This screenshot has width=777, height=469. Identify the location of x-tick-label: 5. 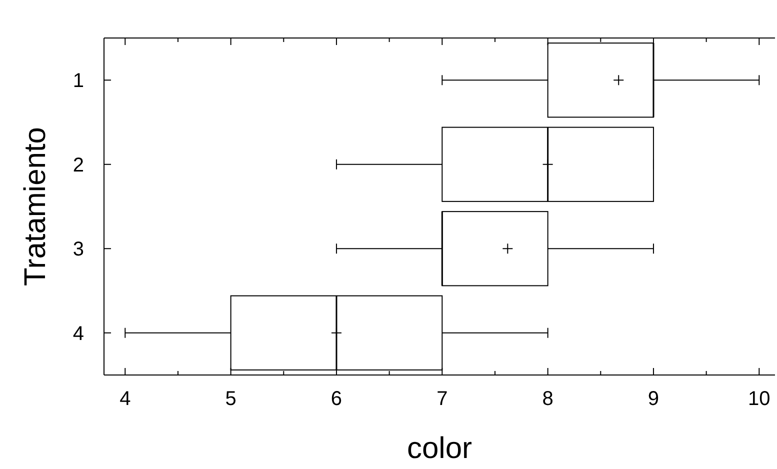
(230, 399).